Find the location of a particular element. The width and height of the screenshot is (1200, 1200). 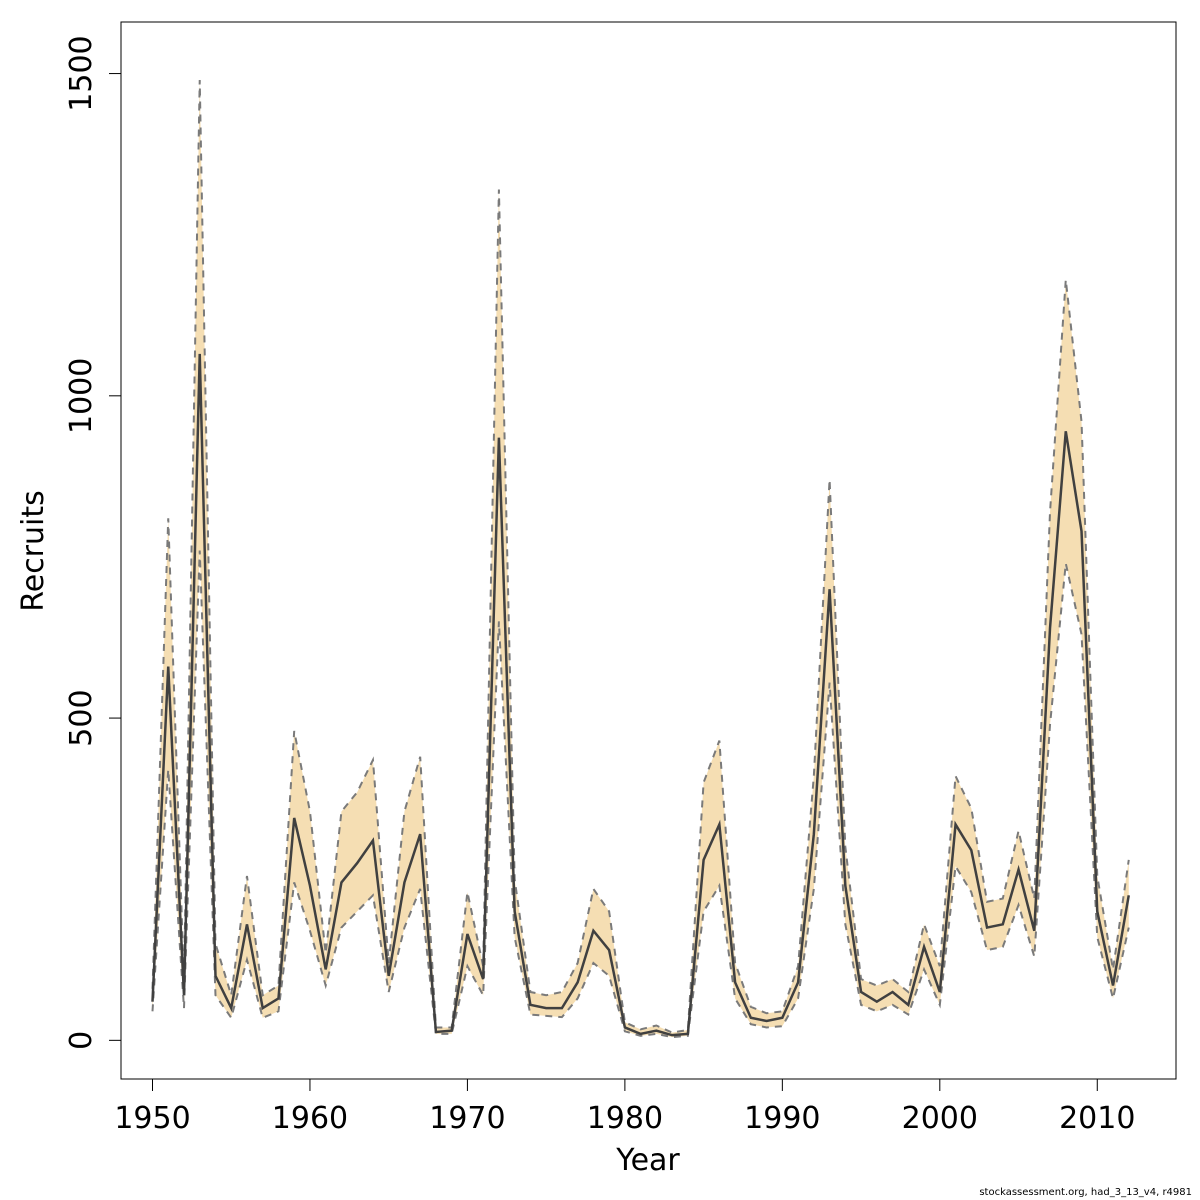

x-axis-title: Year is located at coordinates (647, 1160).